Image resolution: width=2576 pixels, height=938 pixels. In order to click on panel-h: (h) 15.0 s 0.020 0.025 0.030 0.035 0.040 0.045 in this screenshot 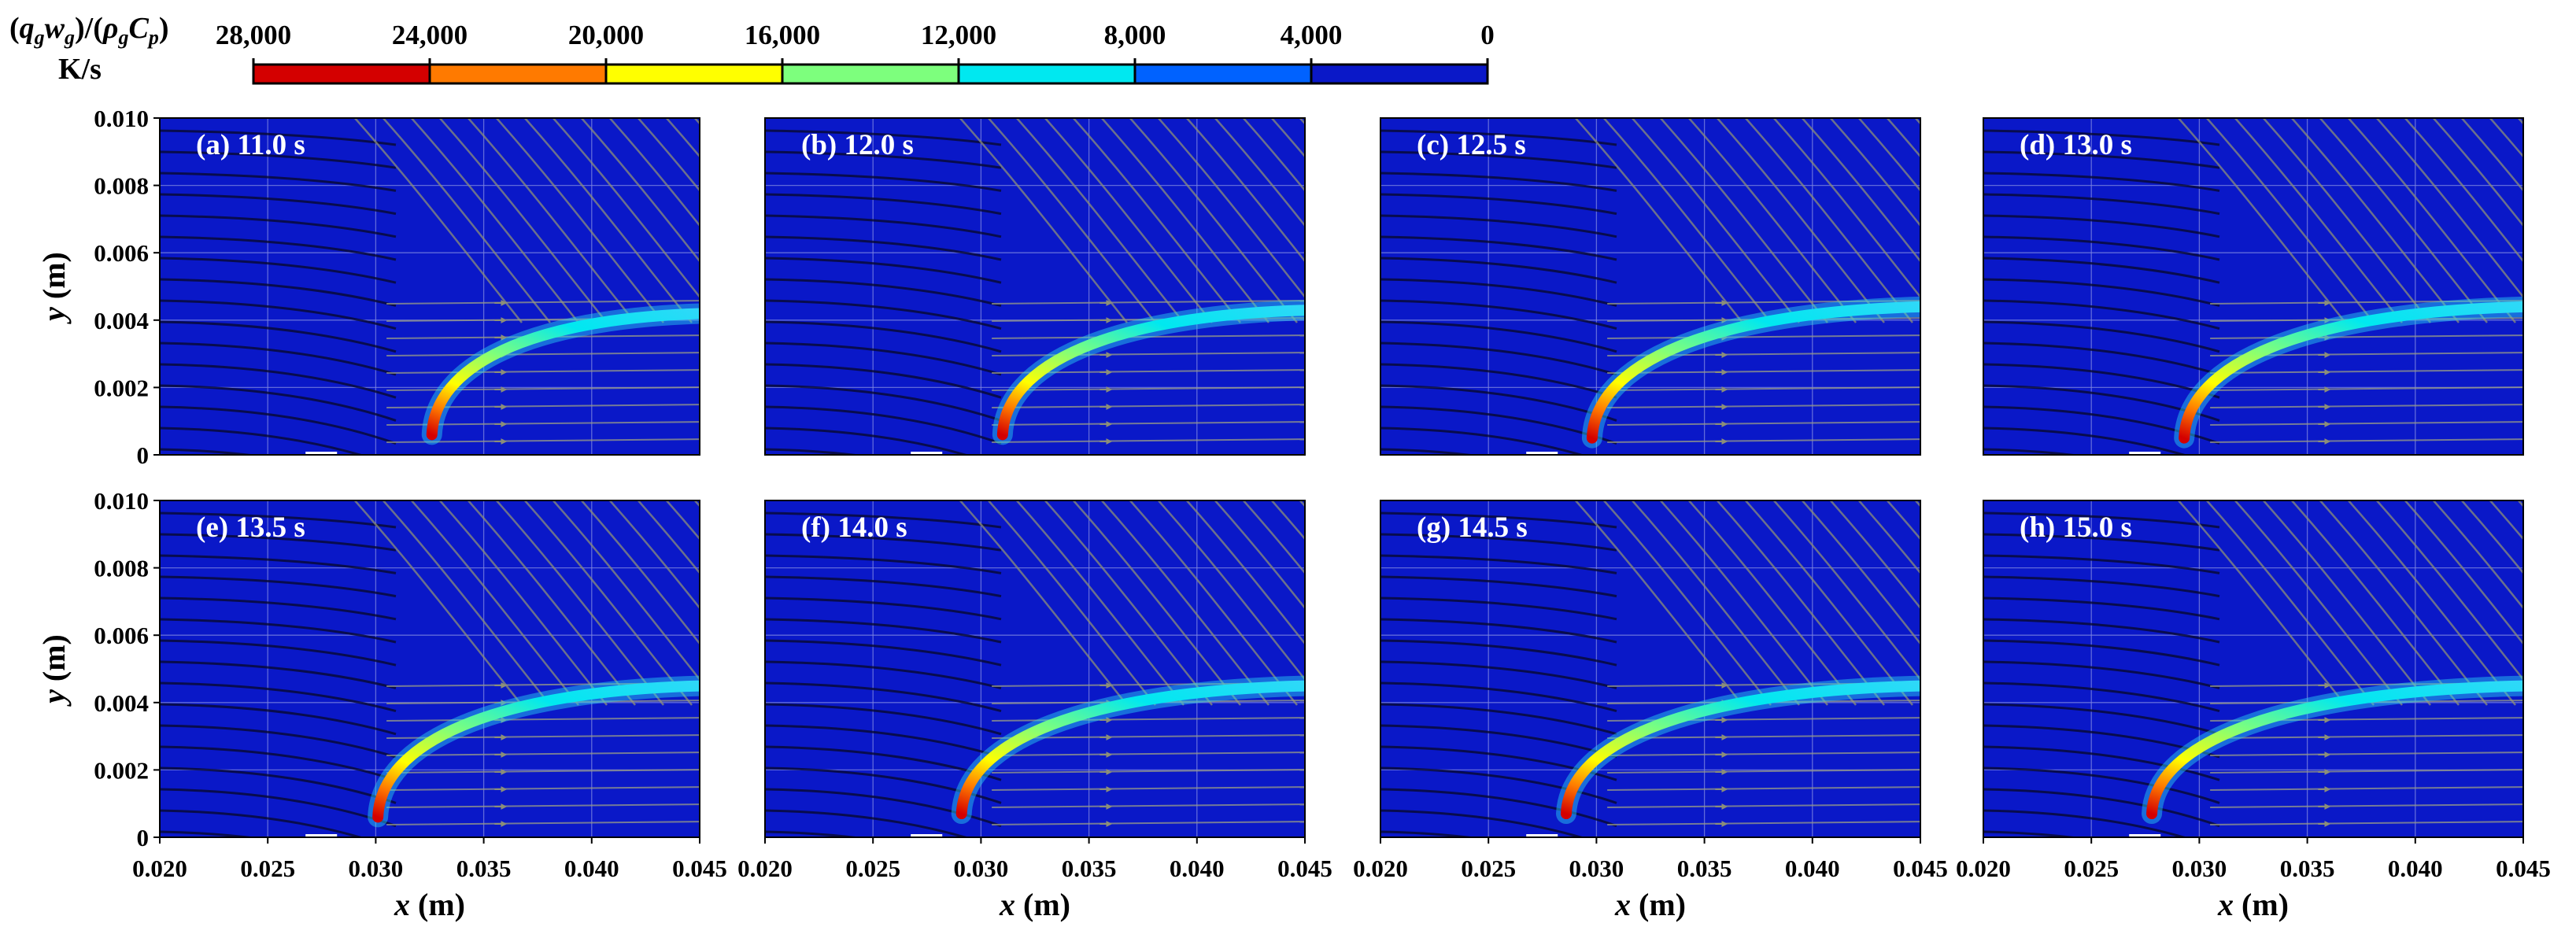, I will do `click(2253, 691)`.